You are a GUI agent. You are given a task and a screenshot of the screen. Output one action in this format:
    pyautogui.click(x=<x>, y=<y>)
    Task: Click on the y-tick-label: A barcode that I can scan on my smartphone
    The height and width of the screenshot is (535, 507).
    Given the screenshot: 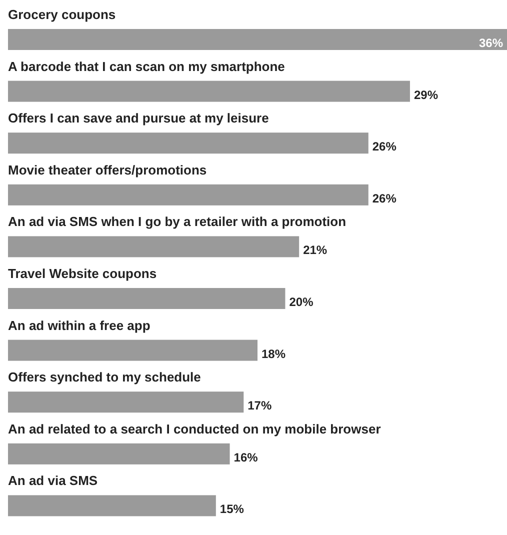 What is the action you would take?
    pyautogui.click(x=146, y=66)
    